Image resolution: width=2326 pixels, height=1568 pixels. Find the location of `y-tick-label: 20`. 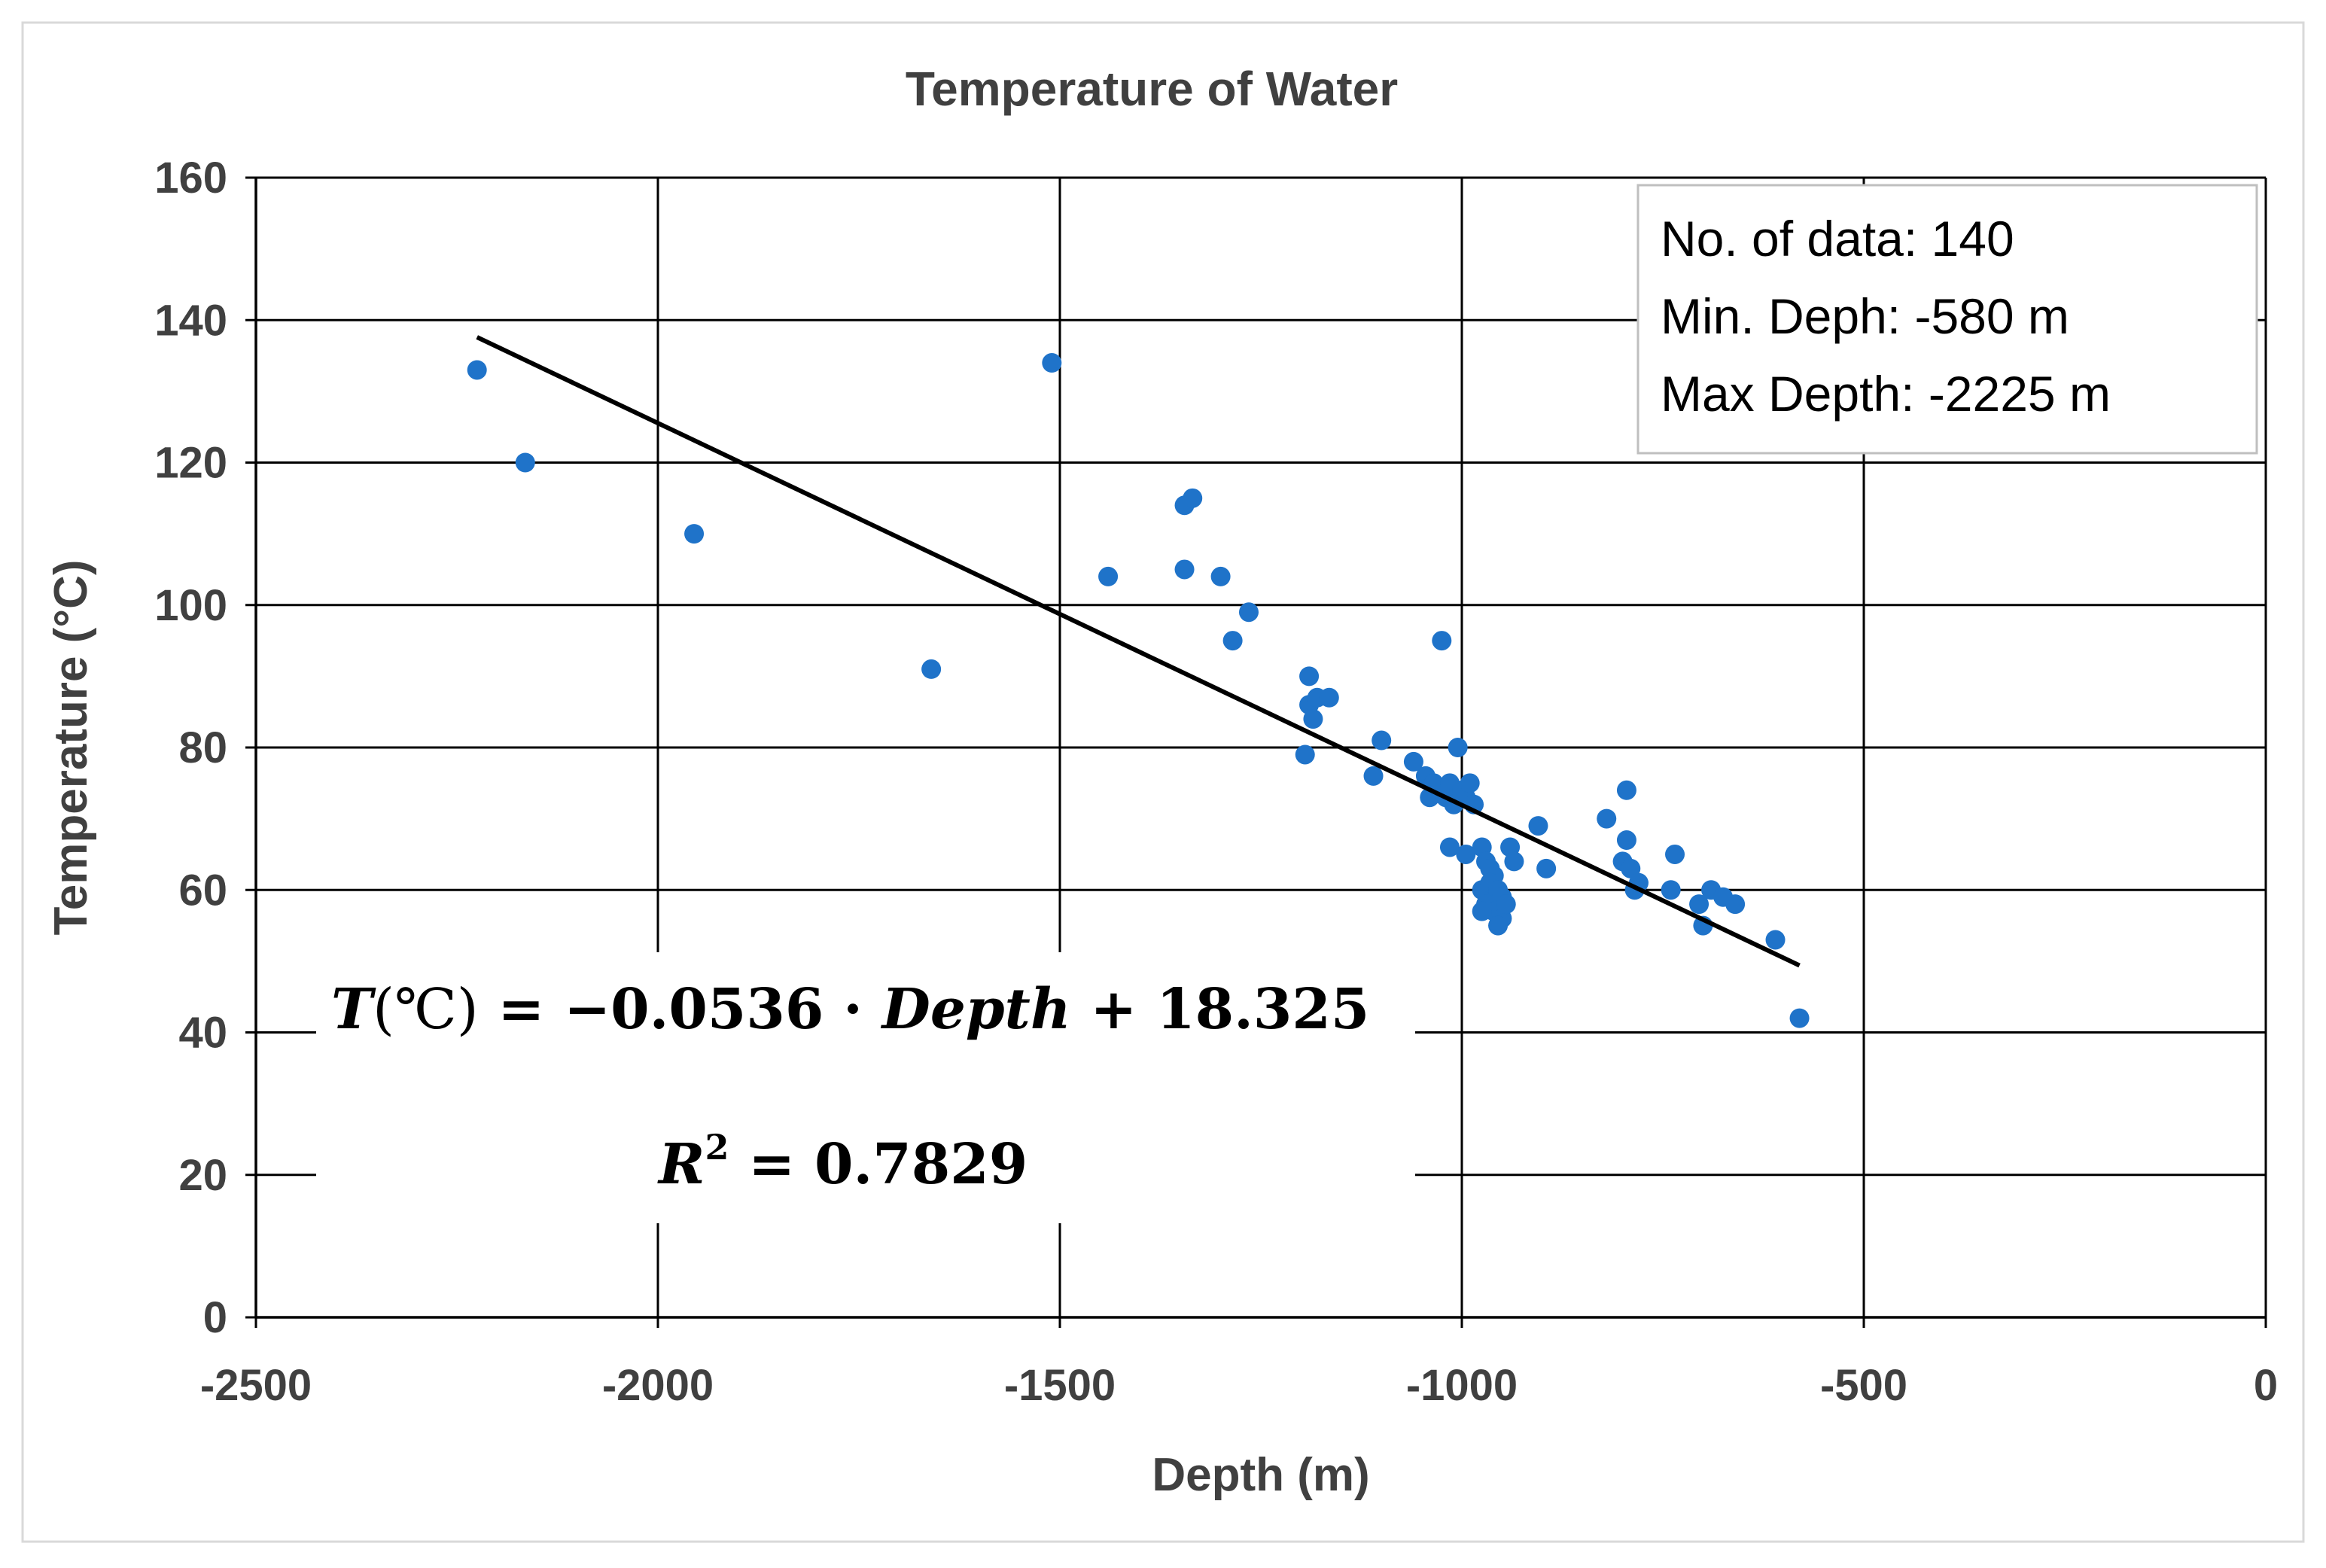

y-tick-label: 20 is located at coordinates (203, 1175).